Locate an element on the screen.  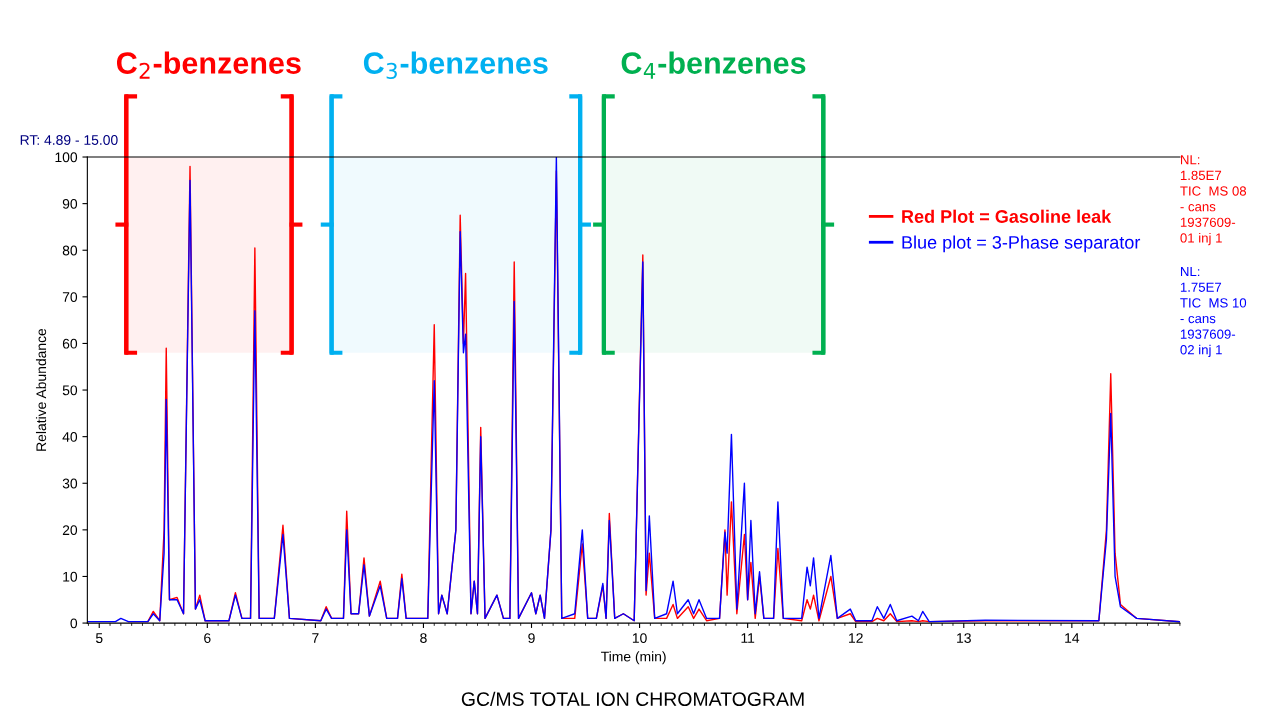
x-tick-label: 12 is located at coordinates (856, 638).